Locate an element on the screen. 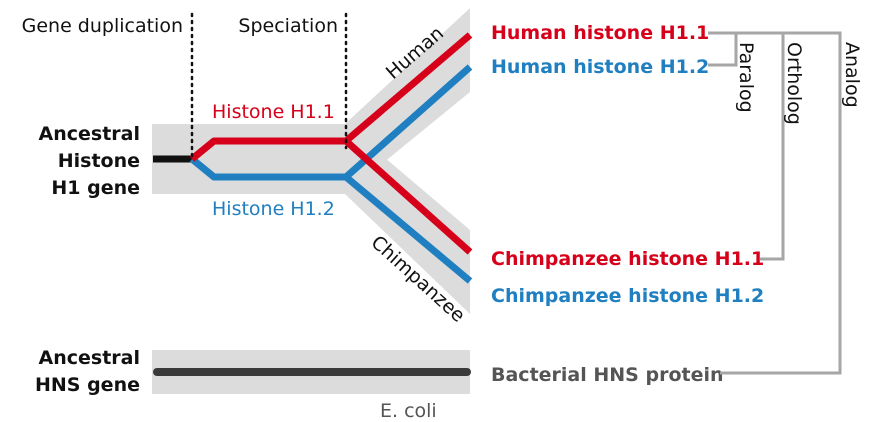 The image size is (883, 422). svg-text: Histone is located at coordinates (99, 161).